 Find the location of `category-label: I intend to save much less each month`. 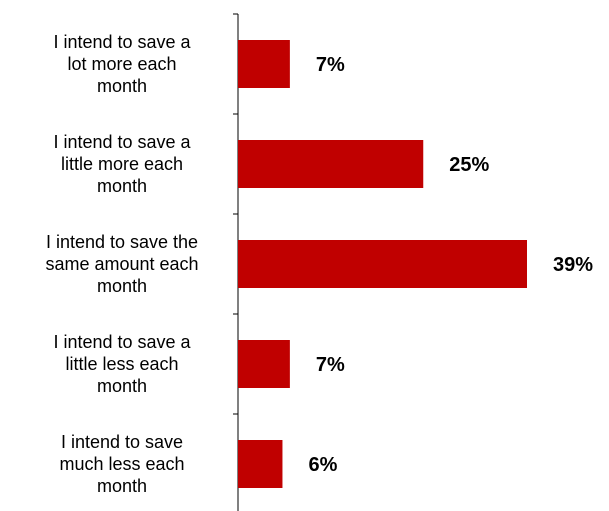

category-label: I intend to save much less each month is located at coordinates (121, 464).